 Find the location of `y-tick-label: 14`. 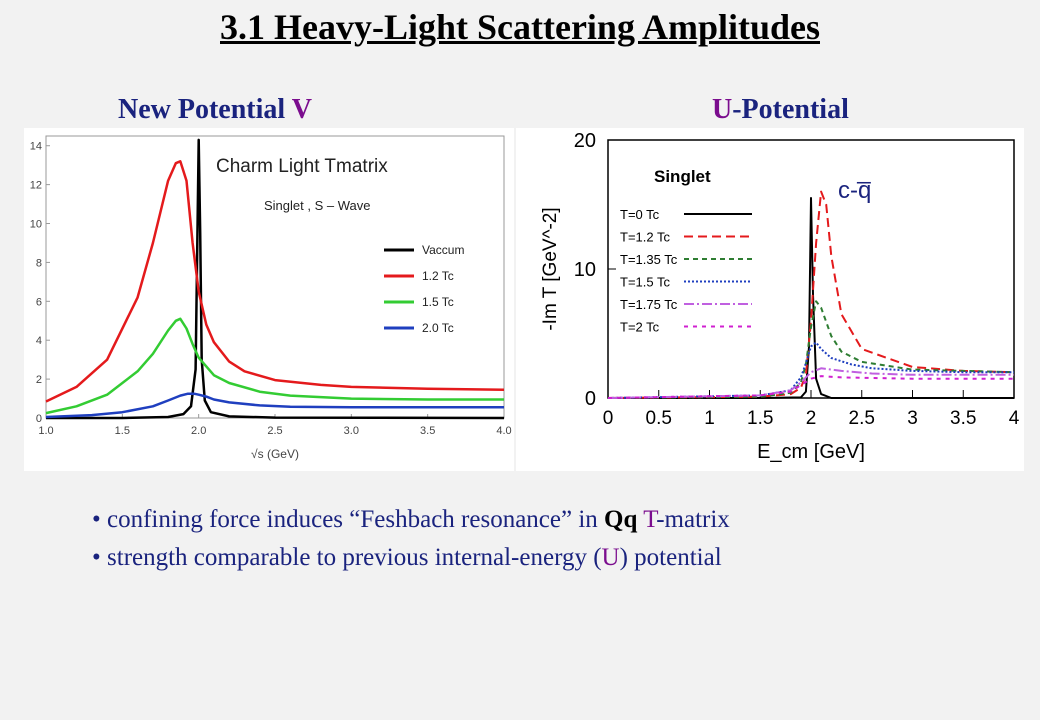

y-tick-label: 14 is located at coordinates (36, 147).